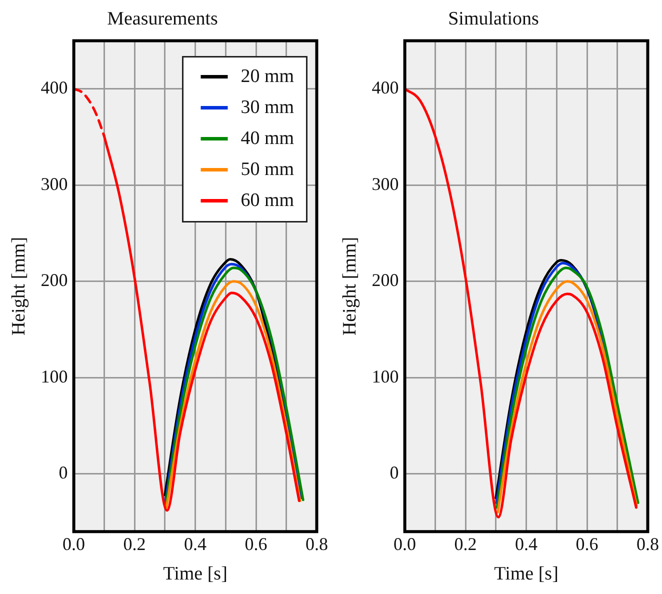  I want to click on legend-label: 50 mm, so click(267, 169).